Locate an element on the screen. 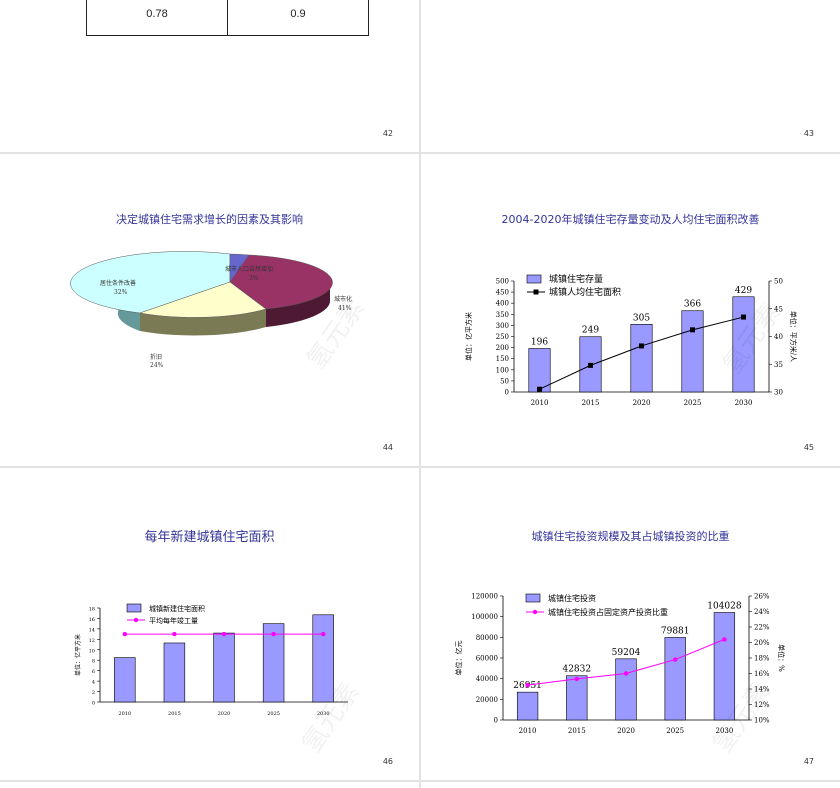  y2-tick-label: 16% is located at coordinates (762, 674).